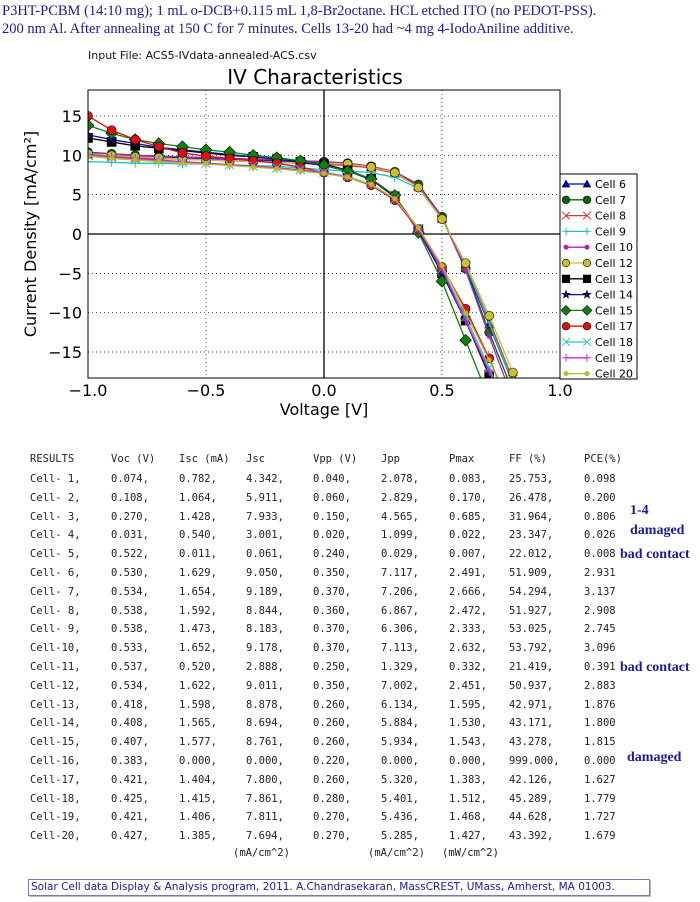  I want to click on table-cell: 5.911,, so click(265, 497).